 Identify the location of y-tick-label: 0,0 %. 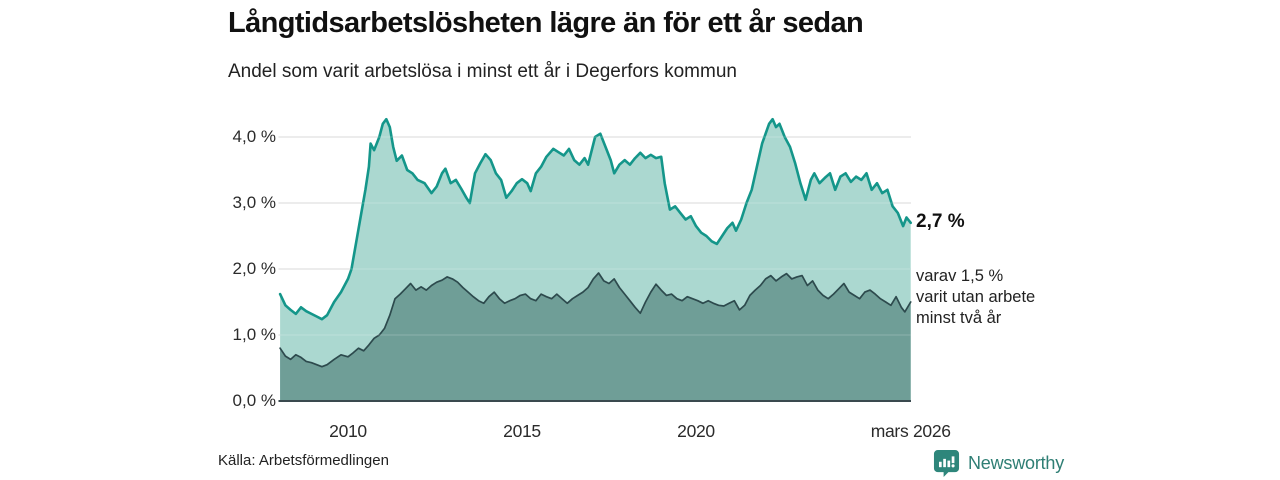
(254, 400).